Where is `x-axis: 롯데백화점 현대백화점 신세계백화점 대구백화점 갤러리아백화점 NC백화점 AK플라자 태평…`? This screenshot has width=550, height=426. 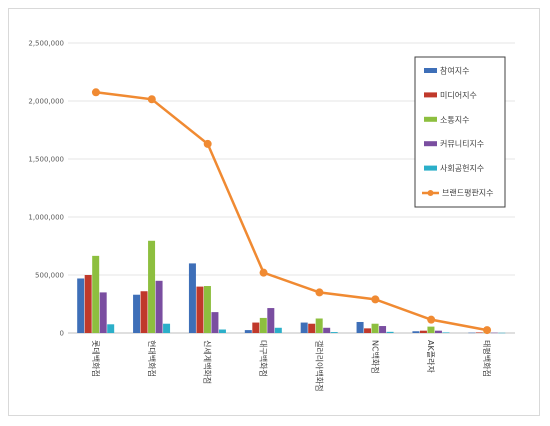 x-axis: 롯데백화점 현대백화점 신세계백화점 대구백화점 갤러리아백화점 NC백화점 AK플라자 태평… is located at coordinates (291, 366).